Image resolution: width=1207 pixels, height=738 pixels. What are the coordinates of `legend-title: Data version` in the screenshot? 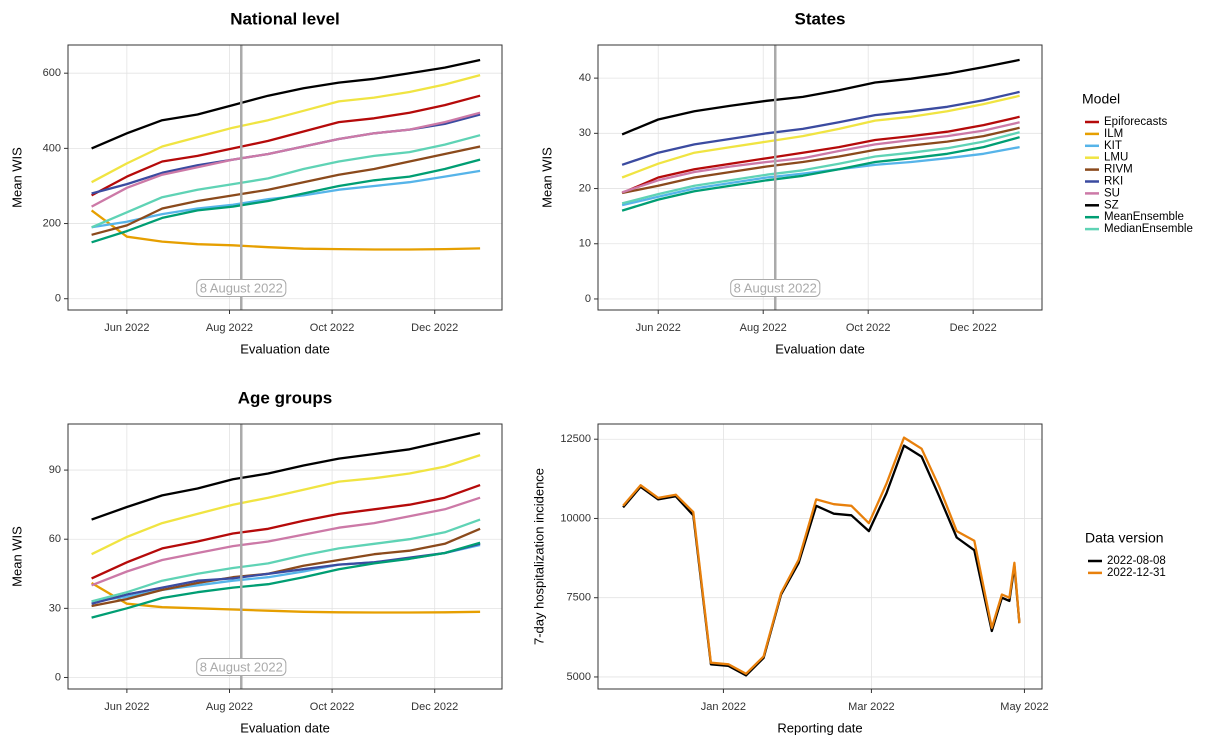 It's located at (1124, 538).